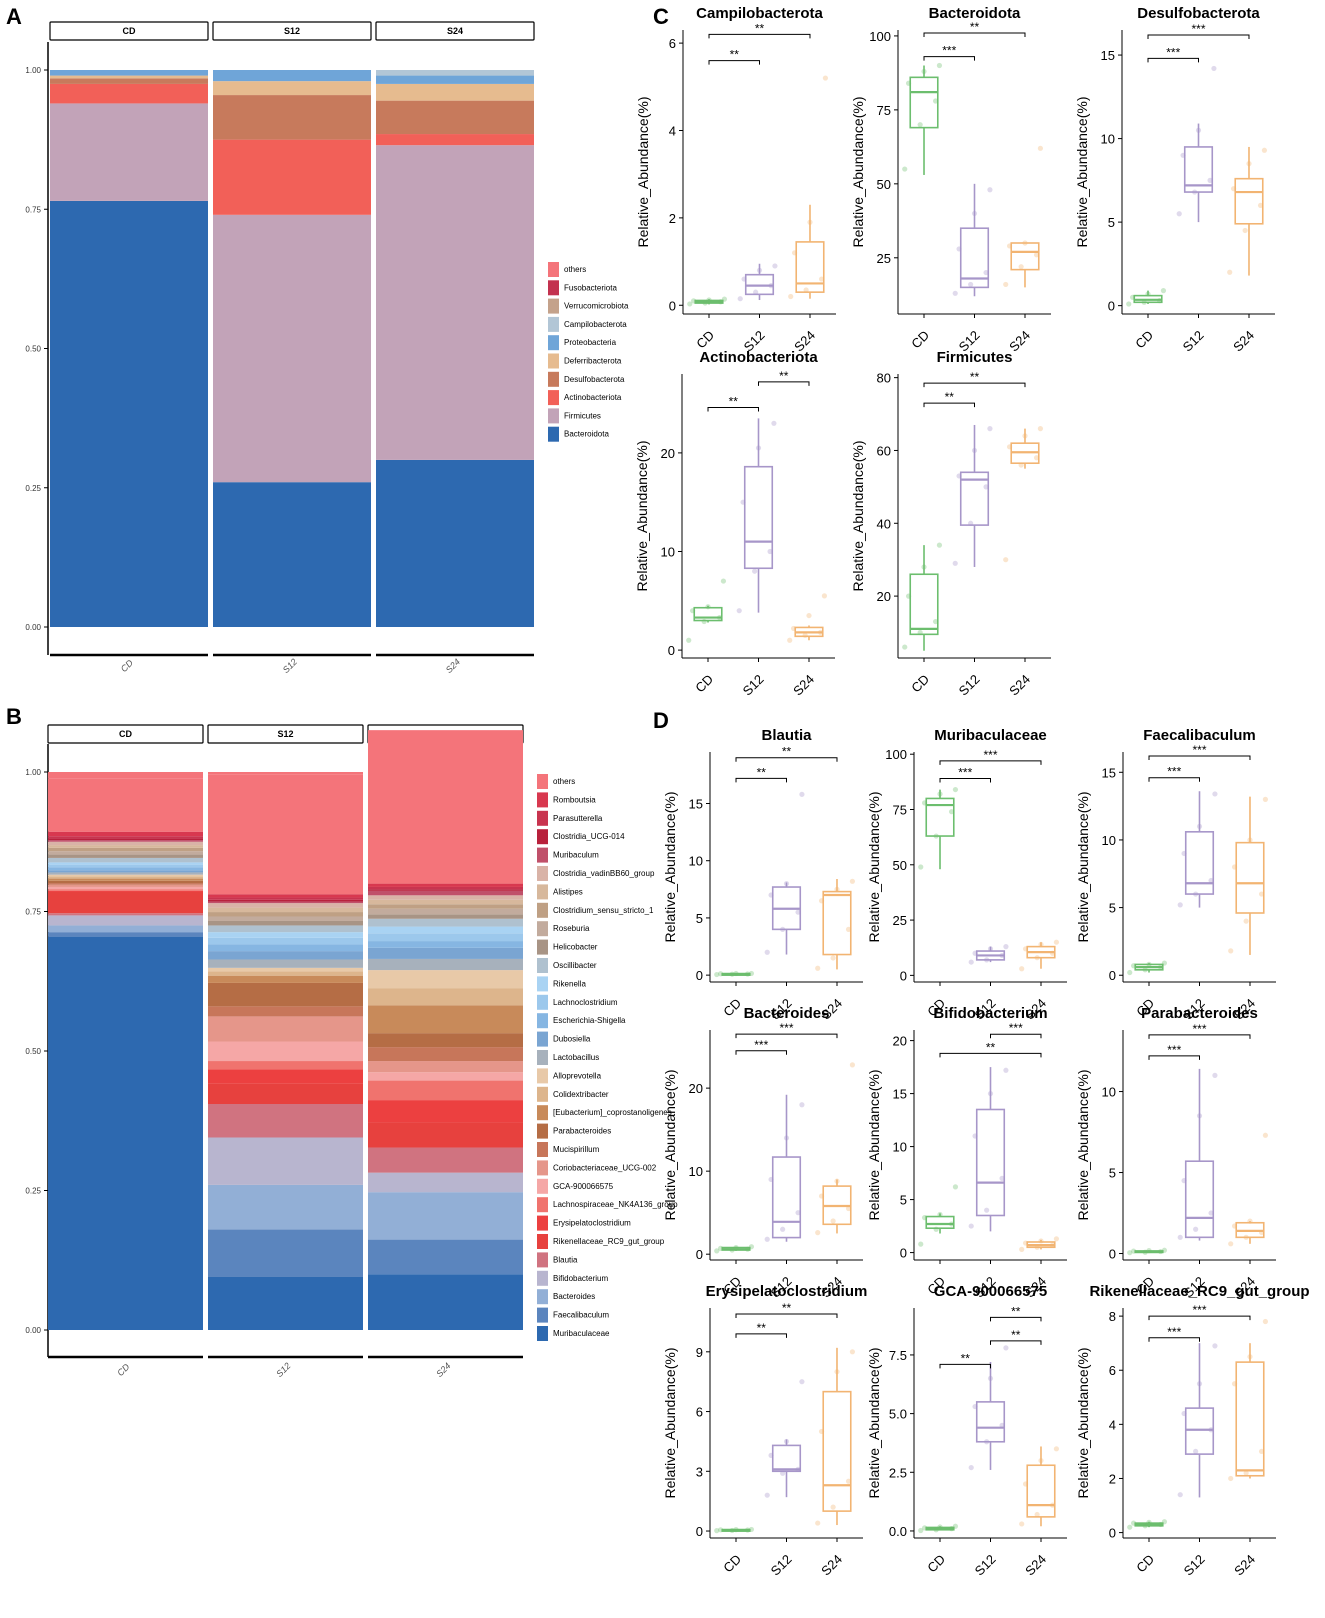 Image resolution: width=1325 pixels, height=1618 pixels. I want to click on legend-label: Lachnoclostridium, so click(585, 1002).